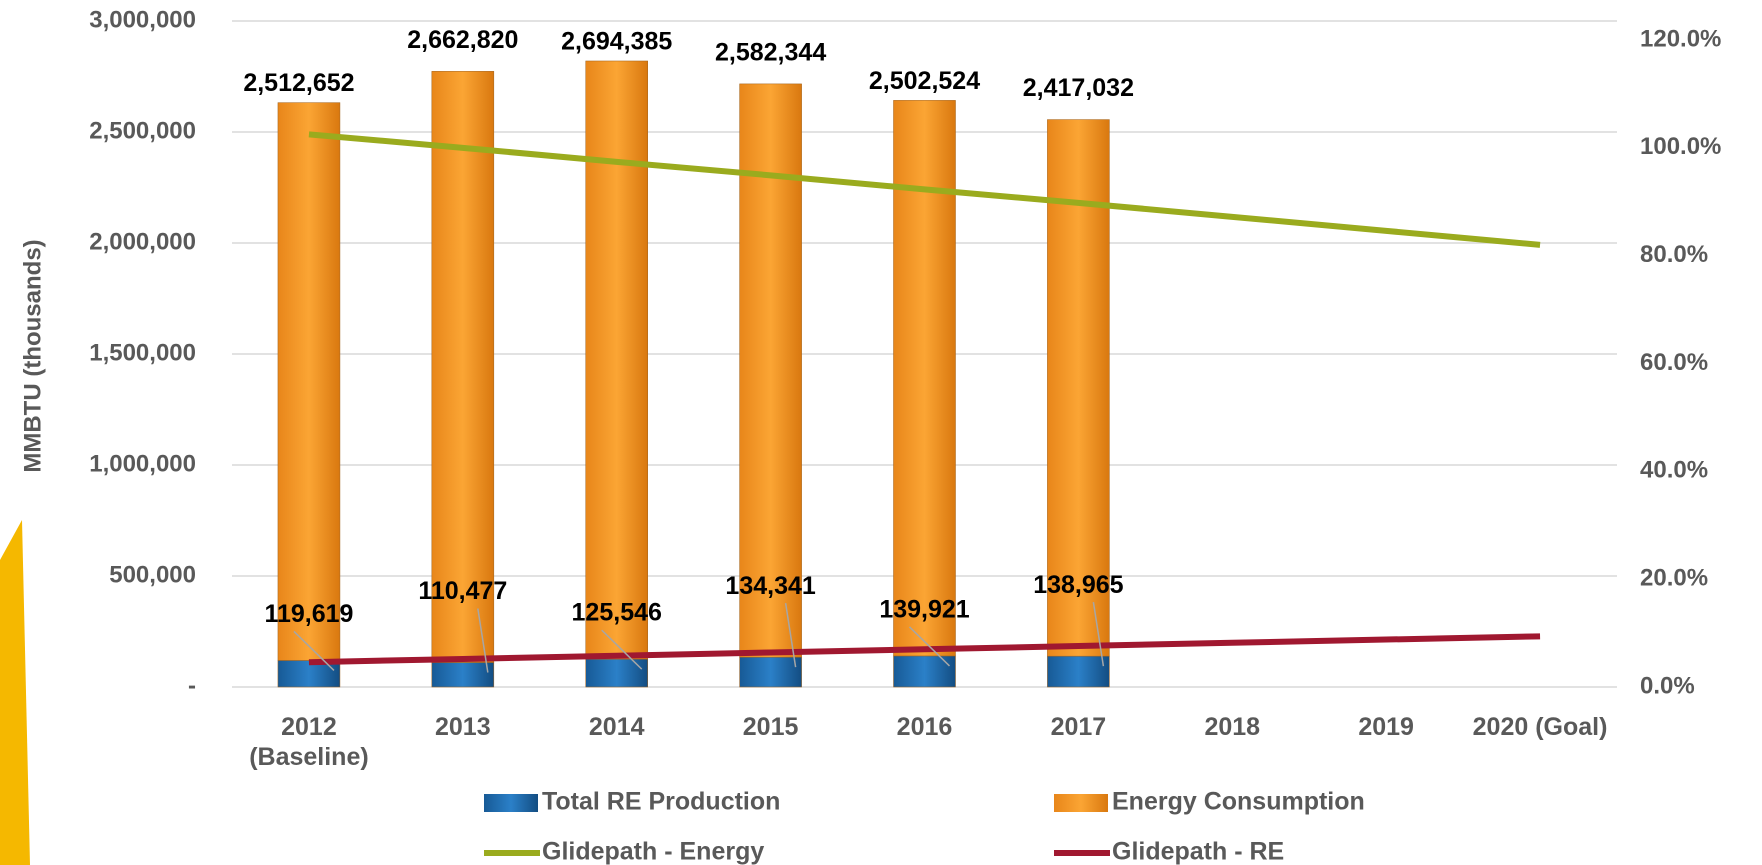  What do you see at coordinates (15, 692) in the screenshot?
I see `decor` at bounding box center [15, 692].